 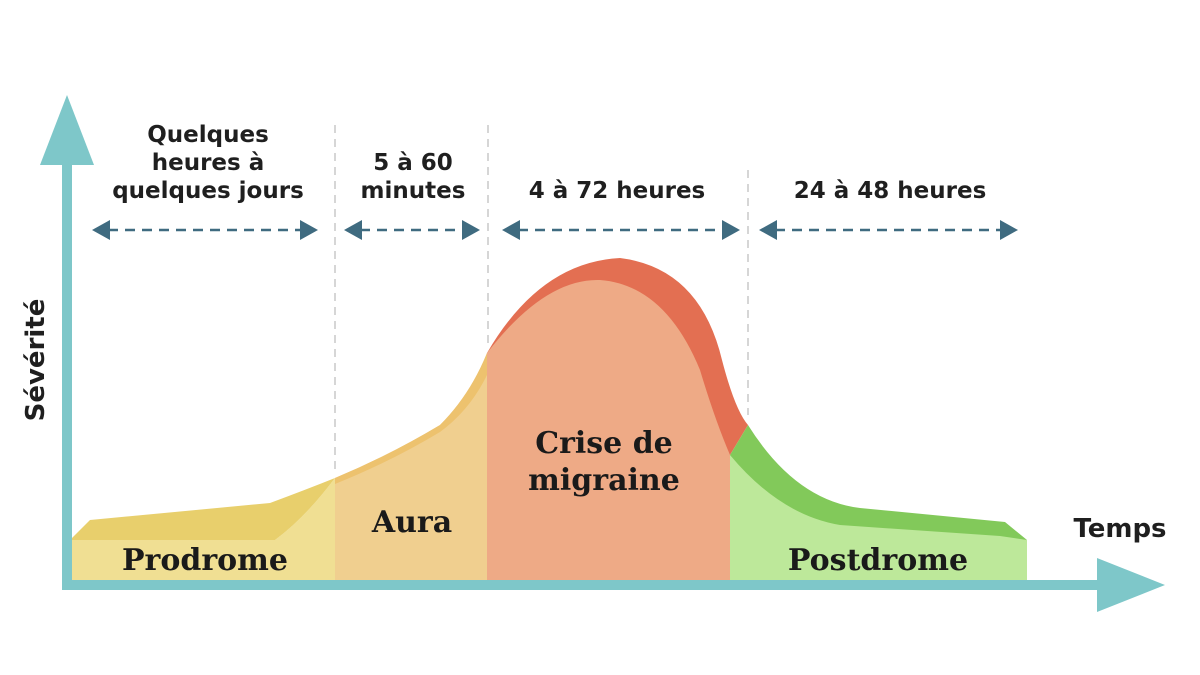 I want to click on postdrome-area, so click(x=878, y=517).